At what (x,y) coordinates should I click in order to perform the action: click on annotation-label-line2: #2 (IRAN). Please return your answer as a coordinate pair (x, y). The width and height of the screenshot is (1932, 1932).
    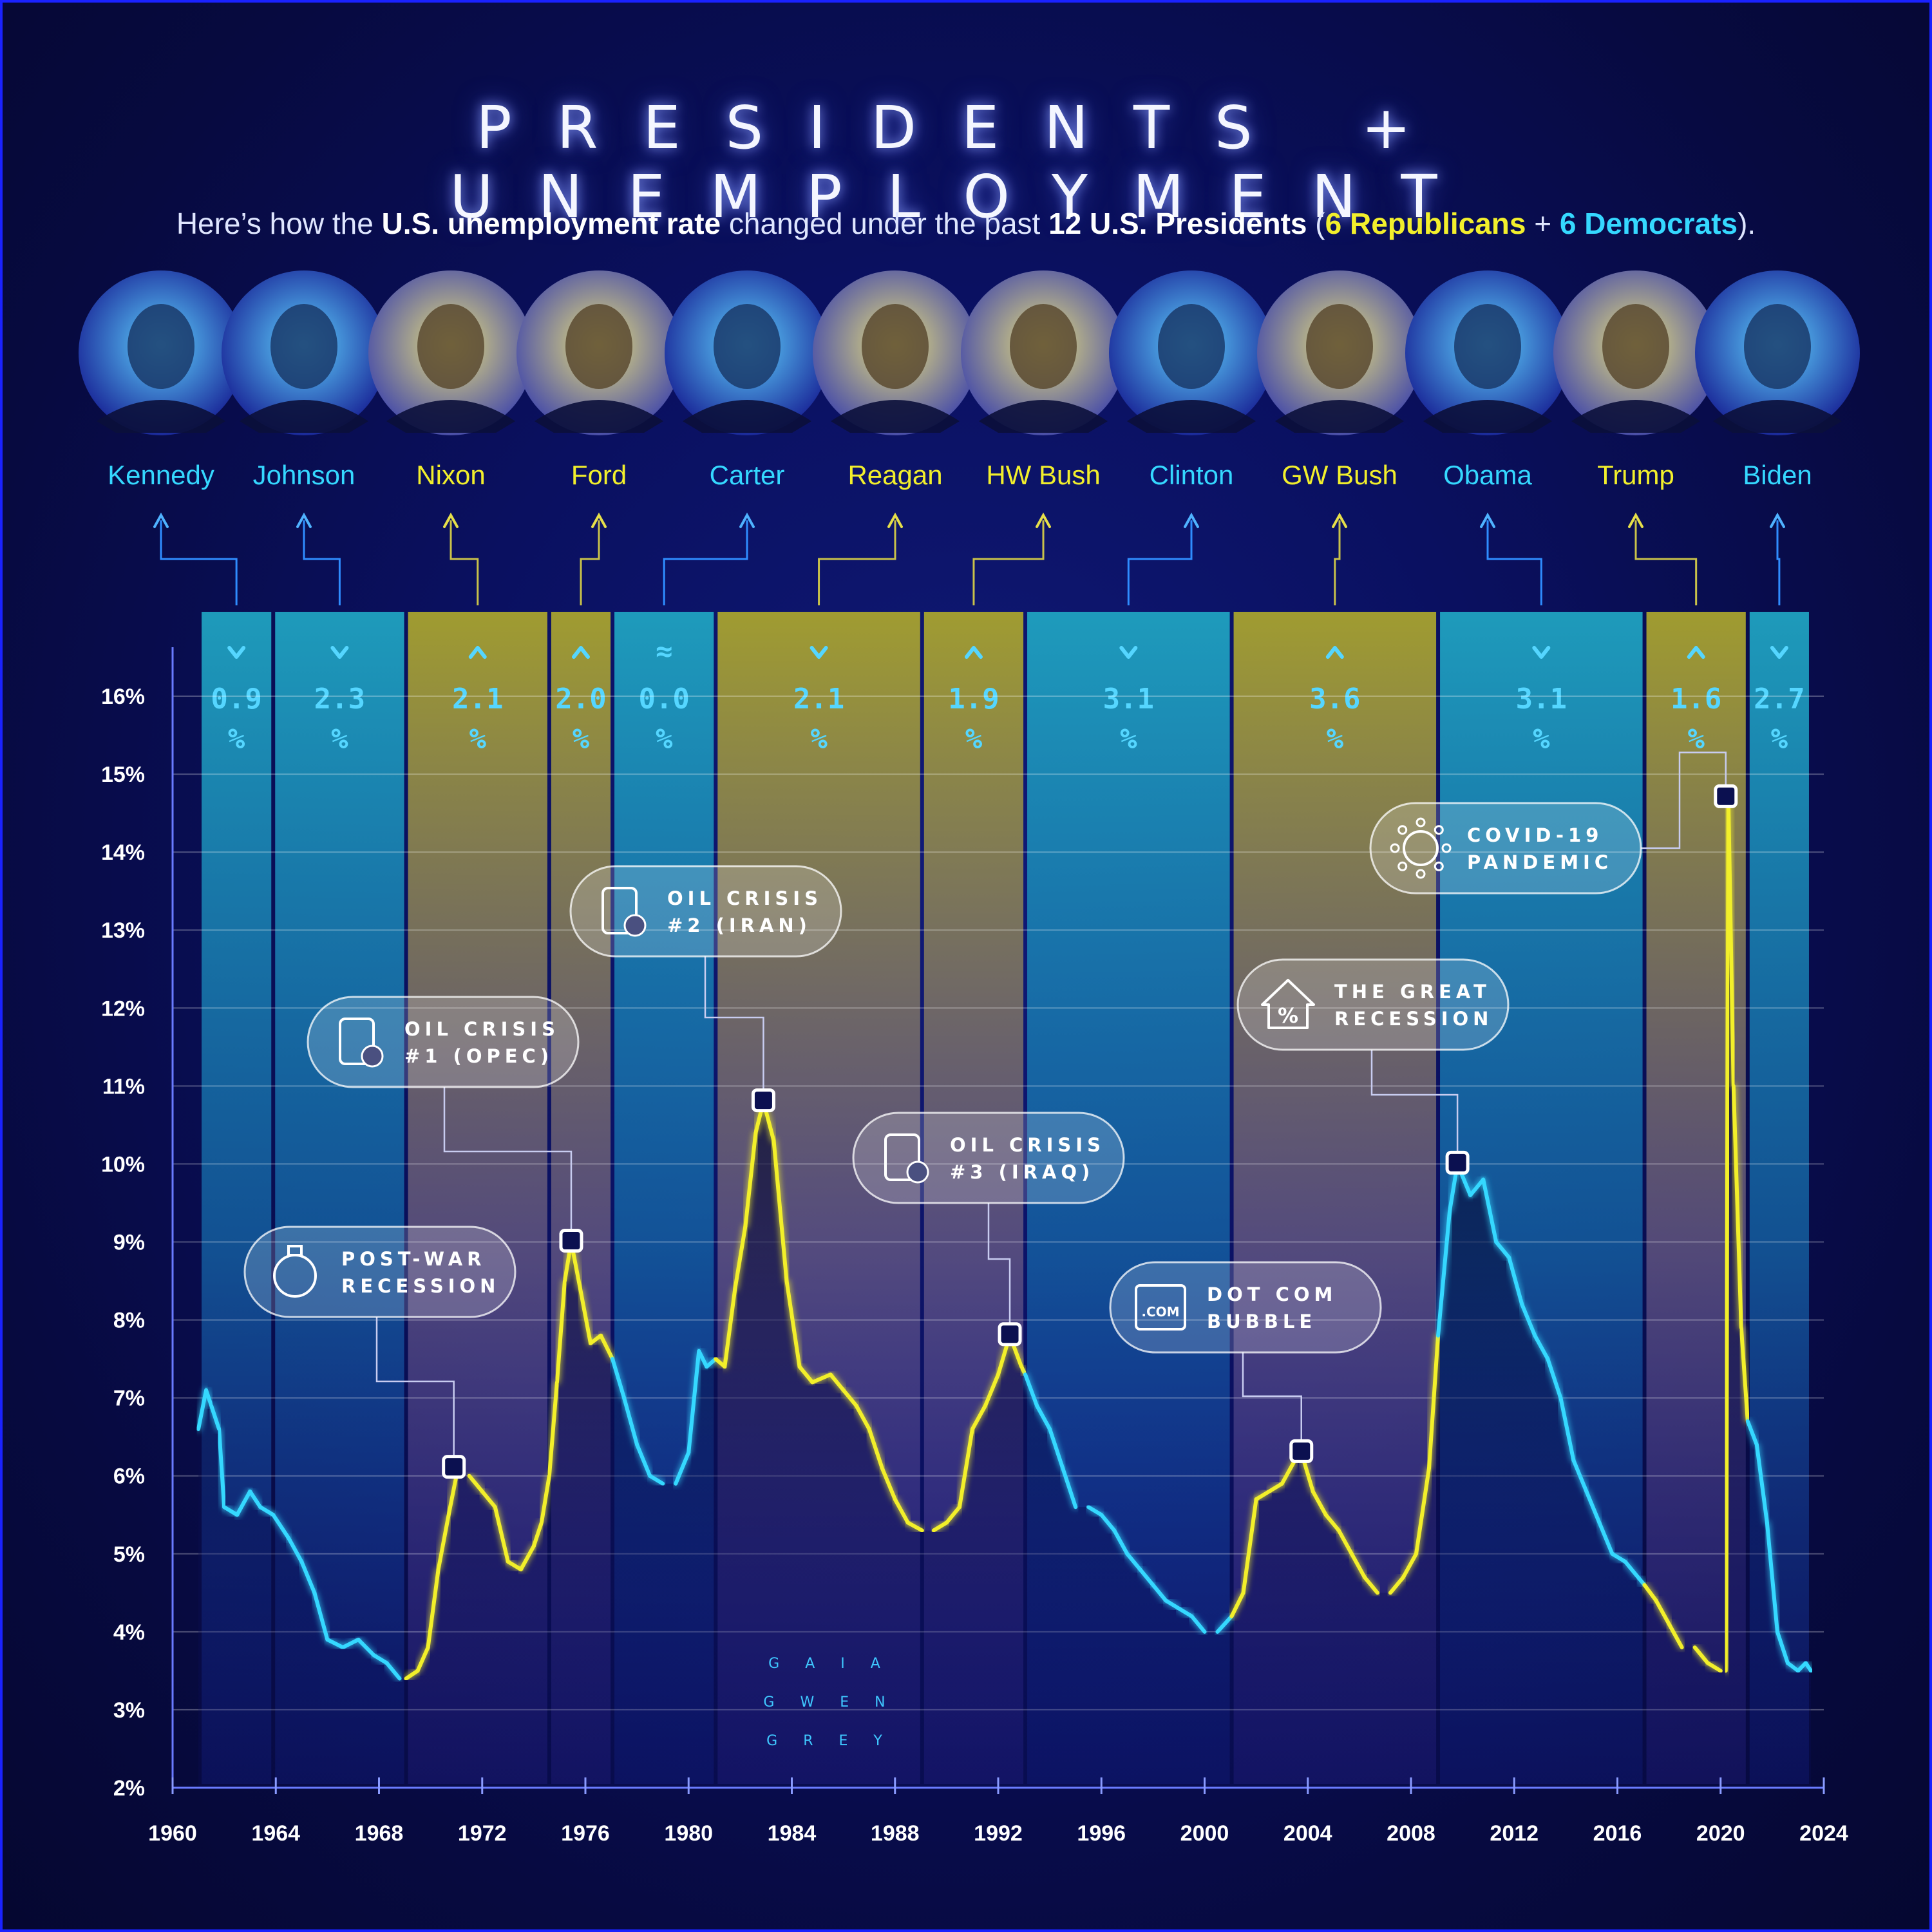
    Looking at the image, I should click on (739, 925).